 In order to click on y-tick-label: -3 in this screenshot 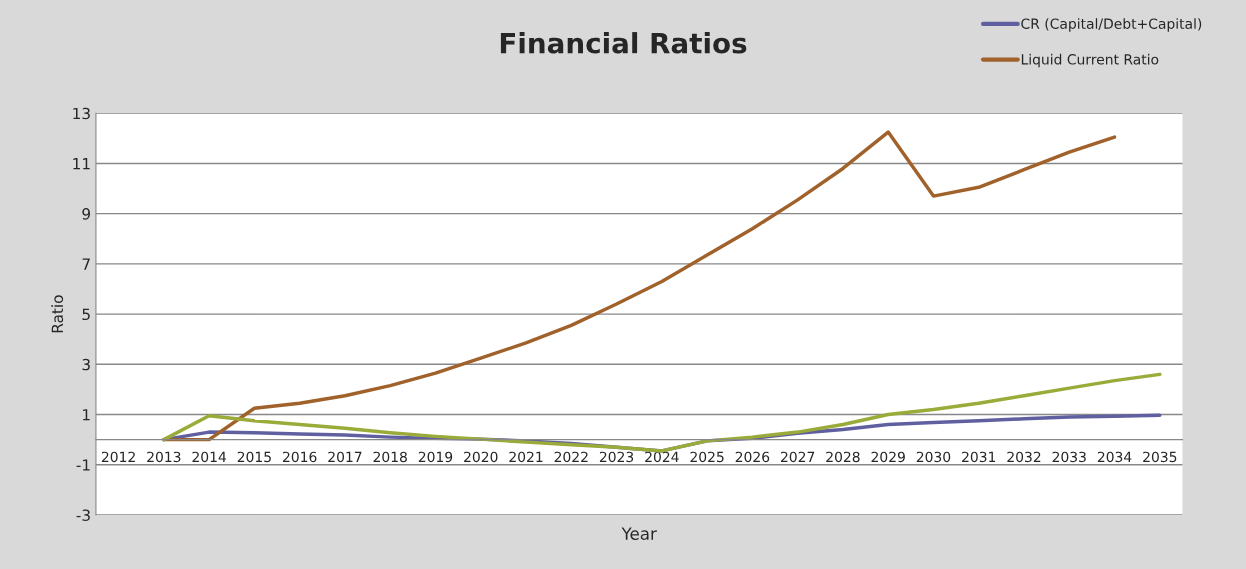, I will do `click(83, 515)`.